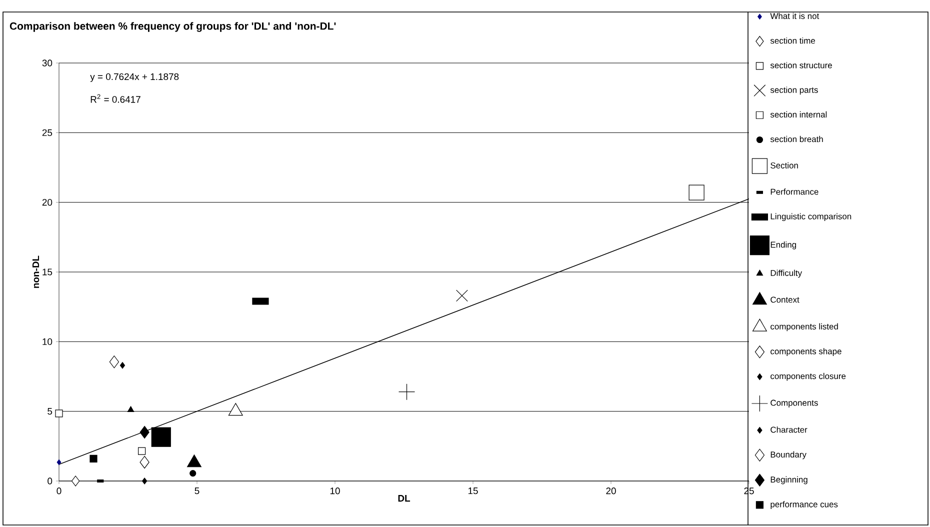 This screenshot has width=930, height=527. I want to click on chart-title: Comparison between % frequency of groups for 'DL' and 'non-DL', so click(173, 27).